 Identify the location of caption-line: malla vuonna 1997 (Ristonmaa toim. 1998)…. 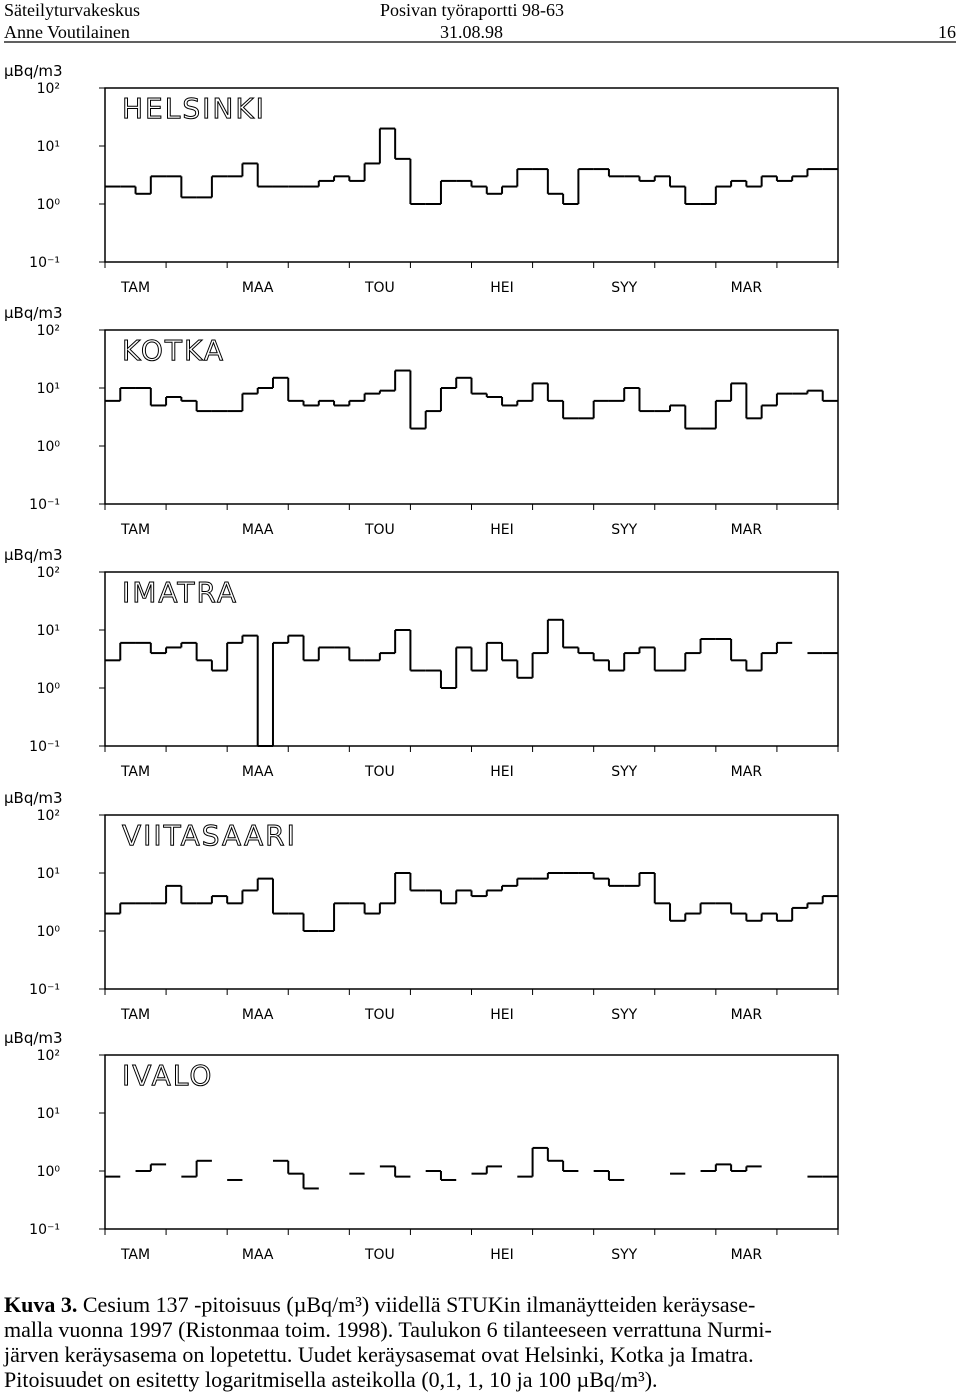
(388, 1329).